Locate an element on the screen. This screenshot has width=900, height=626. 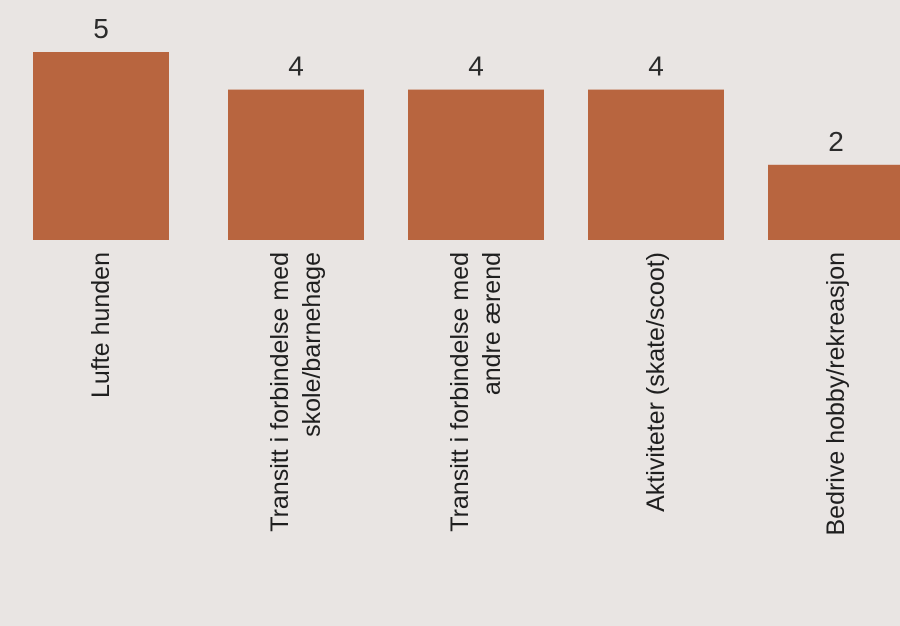
category-label-line: Aktiviteter (skate/scoot) is located at coordinates (656, 382).